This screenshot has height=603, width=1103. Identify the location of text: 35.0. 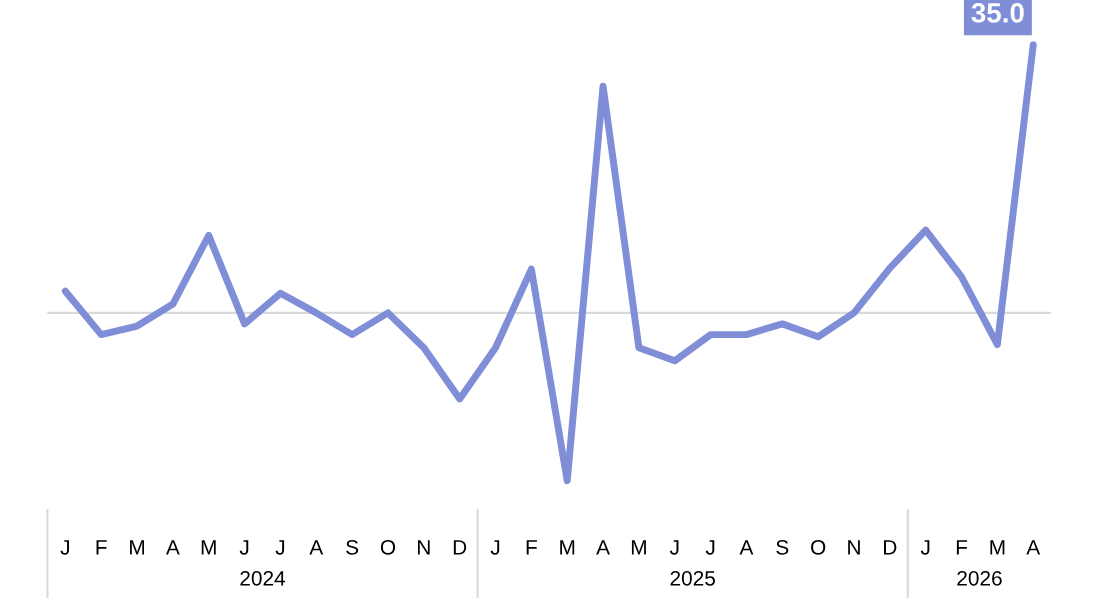
(997, 13).